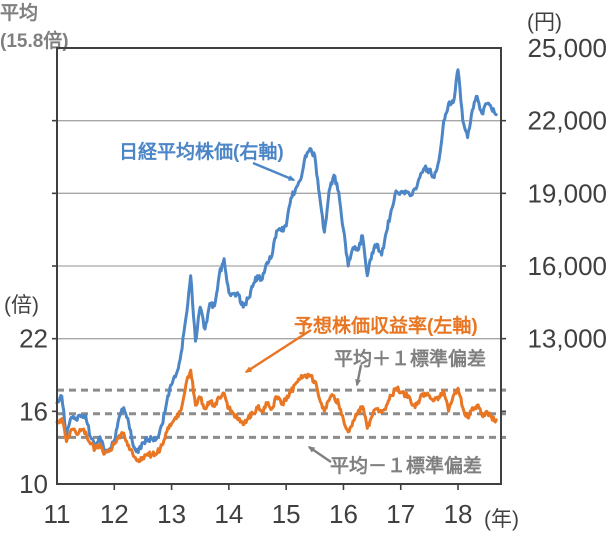 The image size is (609, 537). I want to click on right-axis-tick-label: 22,000, so click(567, 121).